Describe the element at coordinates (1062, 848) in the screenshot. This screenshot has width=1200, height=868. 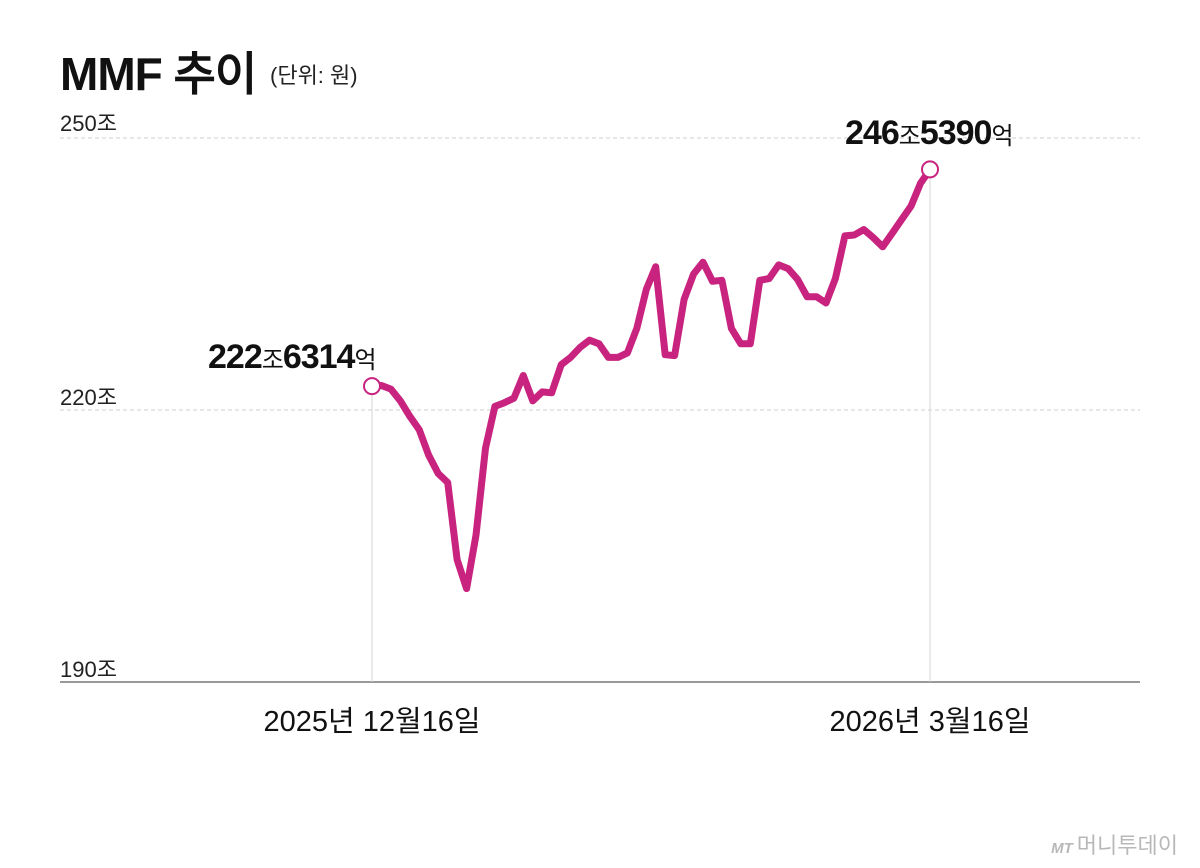
I see `logo-mark: MT` at that location.